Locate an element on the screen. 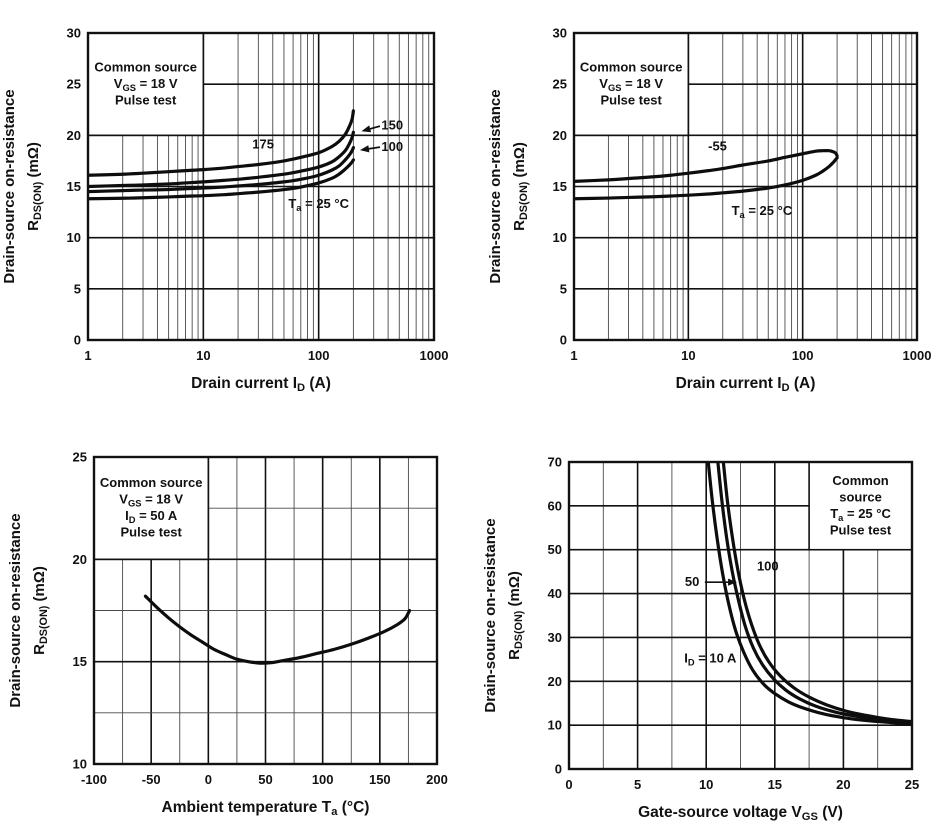 This screenshot has height=834, width=938. x-tick-label: 200 is located at coordinates (437, 779).